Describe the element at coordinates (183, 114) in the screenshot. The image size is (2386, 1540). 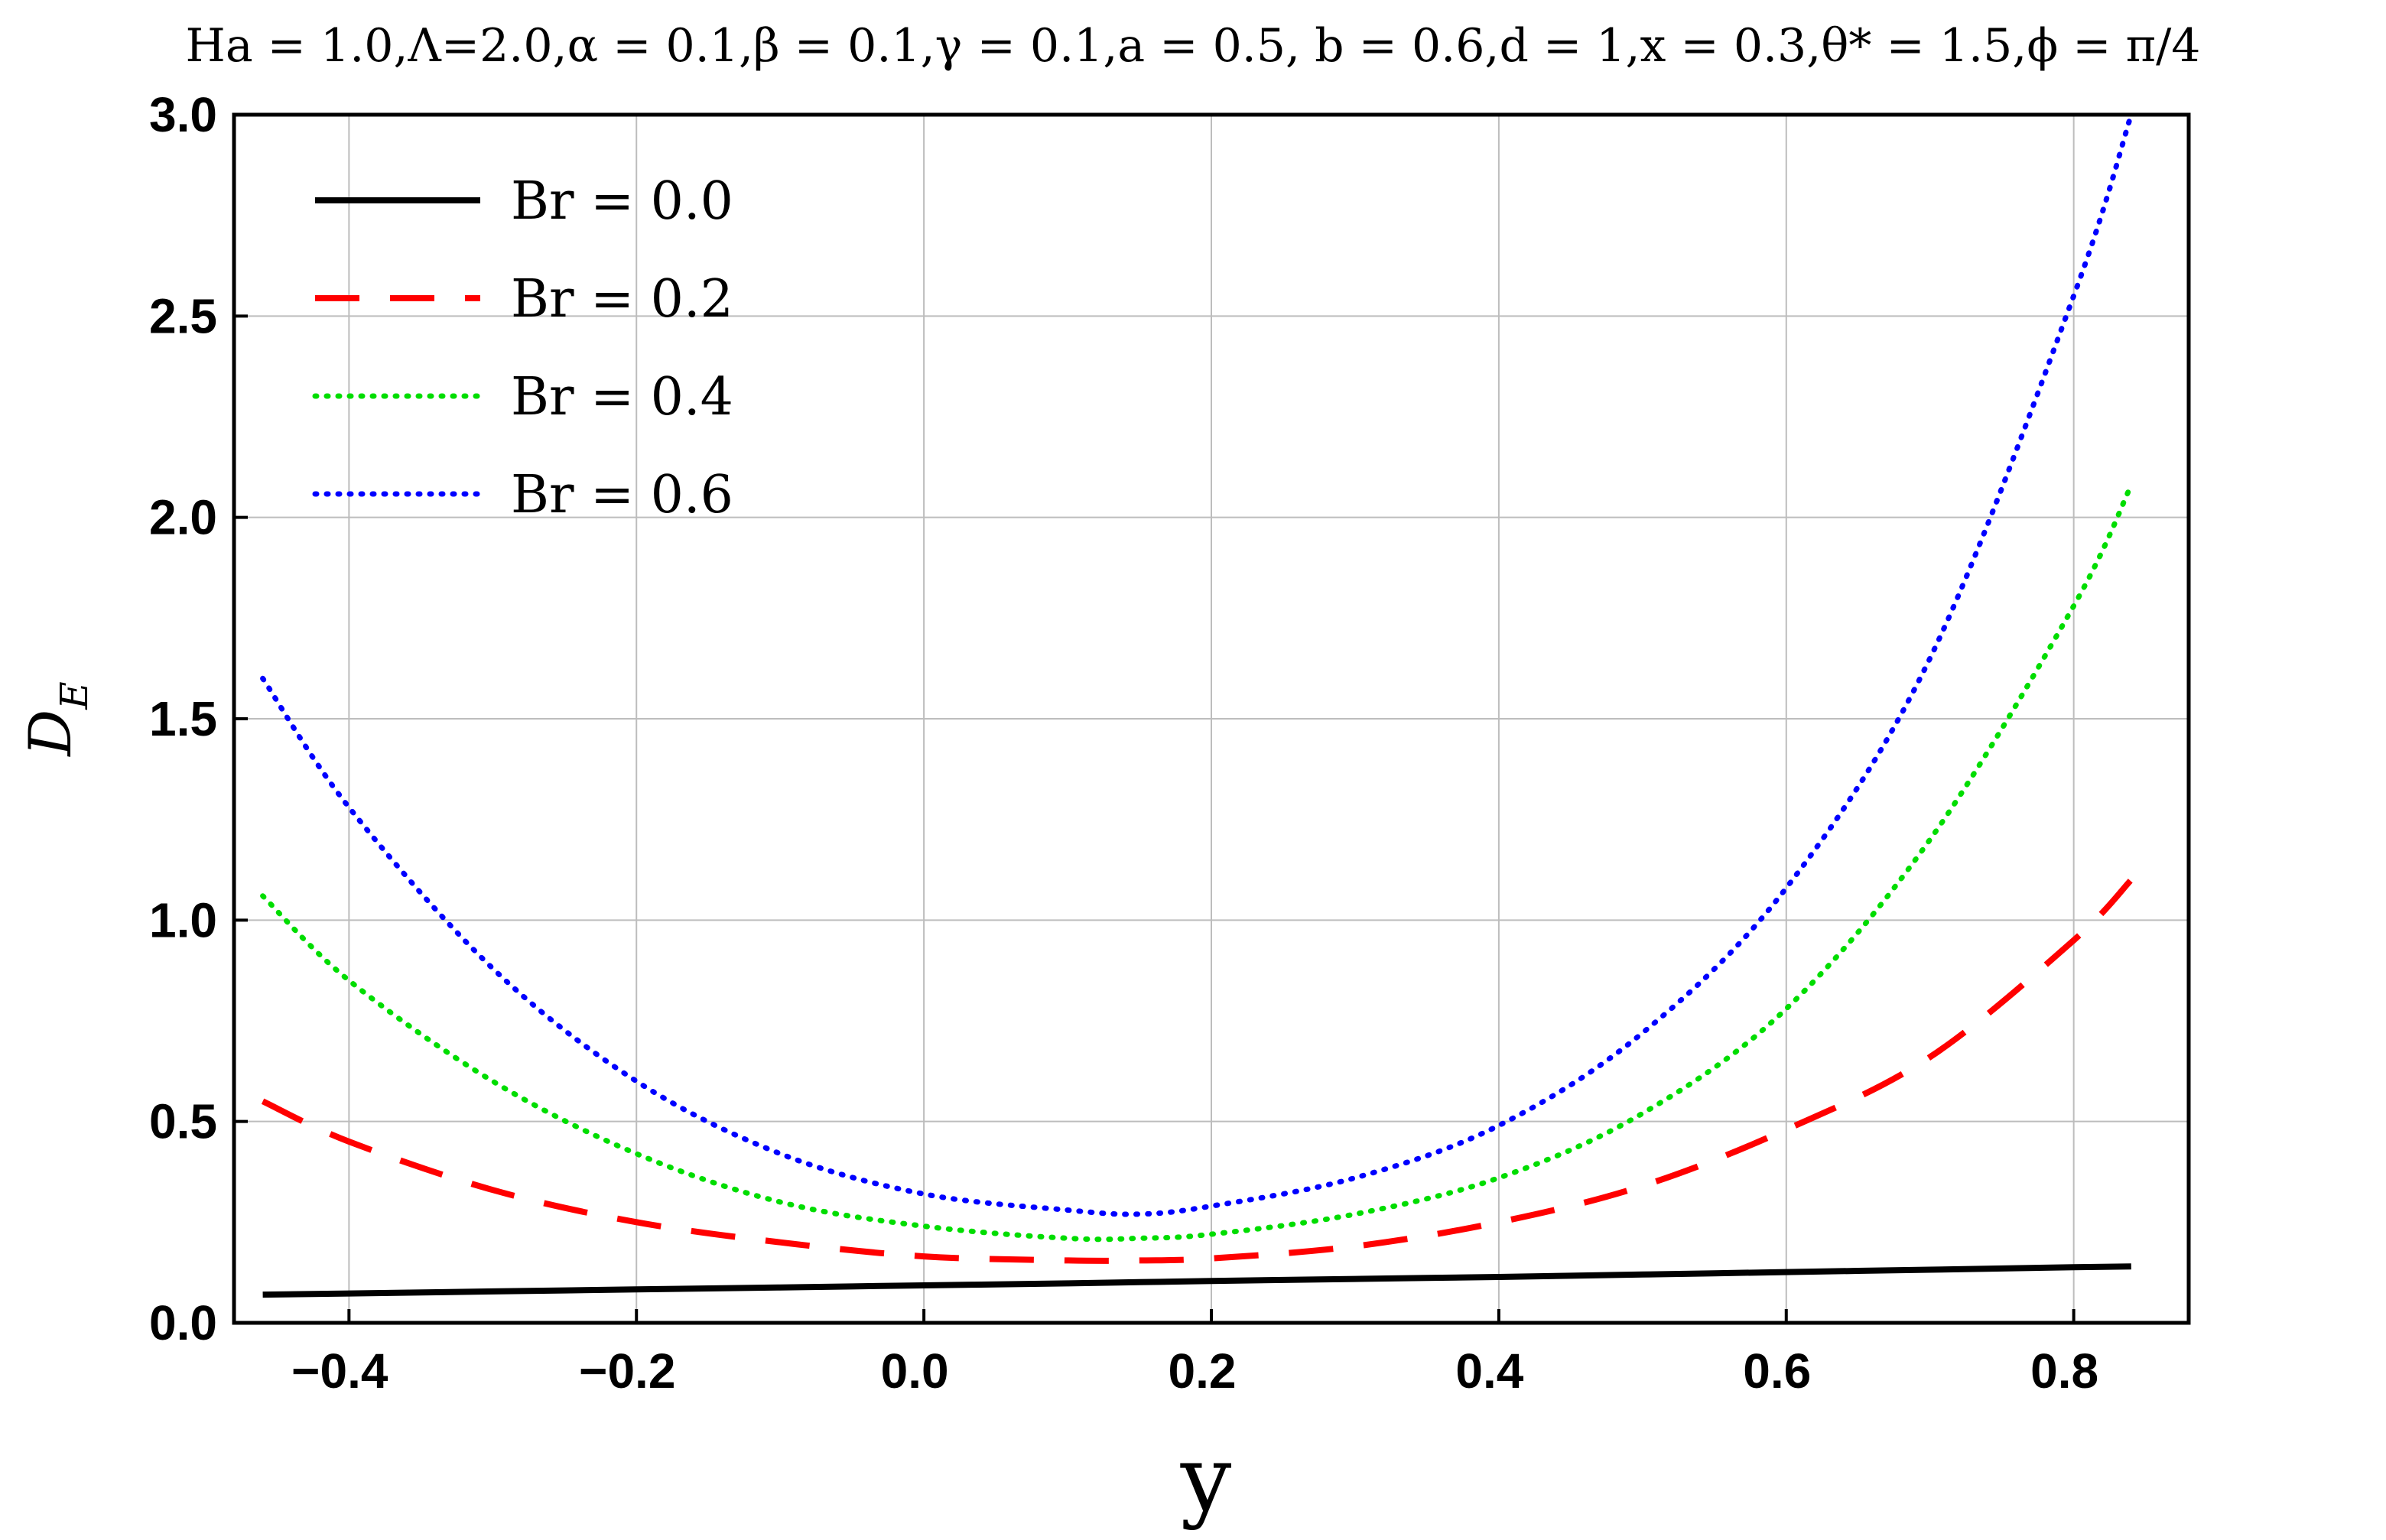
I see `y-tick-label: 3.0` at that location.